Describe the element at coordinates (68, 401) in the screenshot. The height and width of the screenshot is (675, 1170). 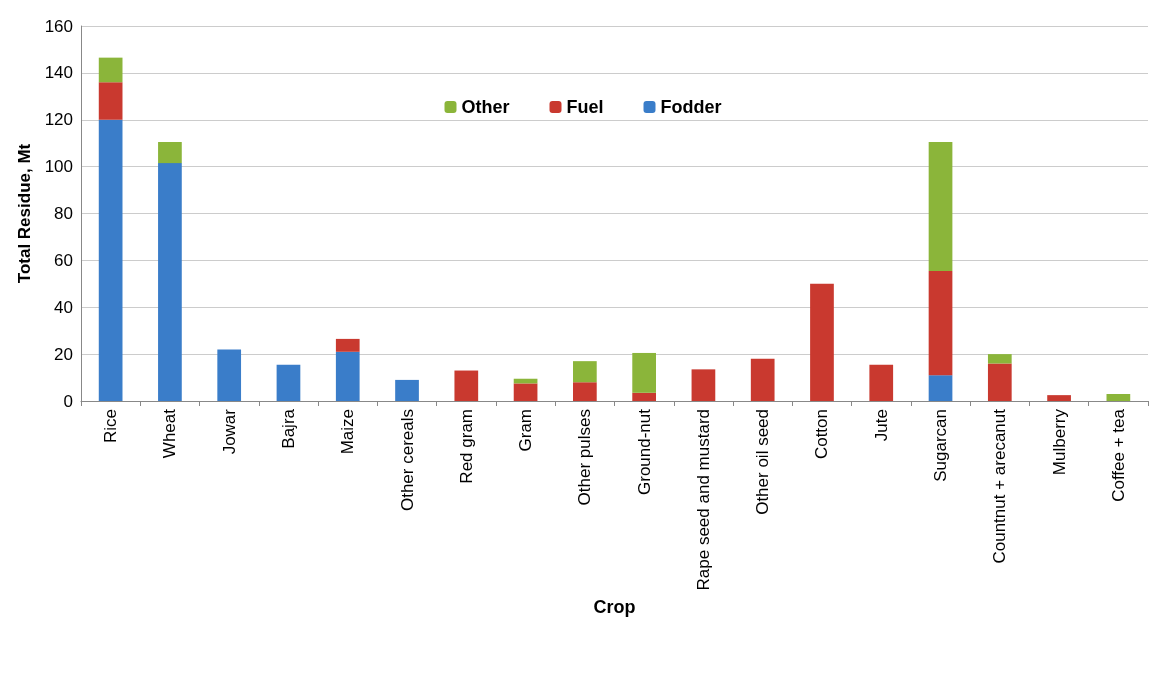
I see `y-tick-label: 0` at that location.